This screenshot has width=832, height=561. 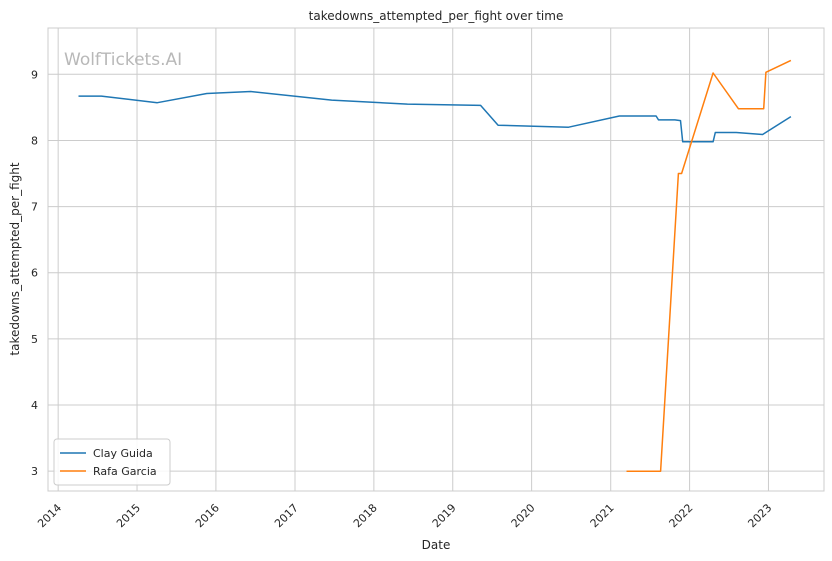 I want to click on y-tick-labels: 3 4 5 6 7 8 9, so click(x=34, y=273).